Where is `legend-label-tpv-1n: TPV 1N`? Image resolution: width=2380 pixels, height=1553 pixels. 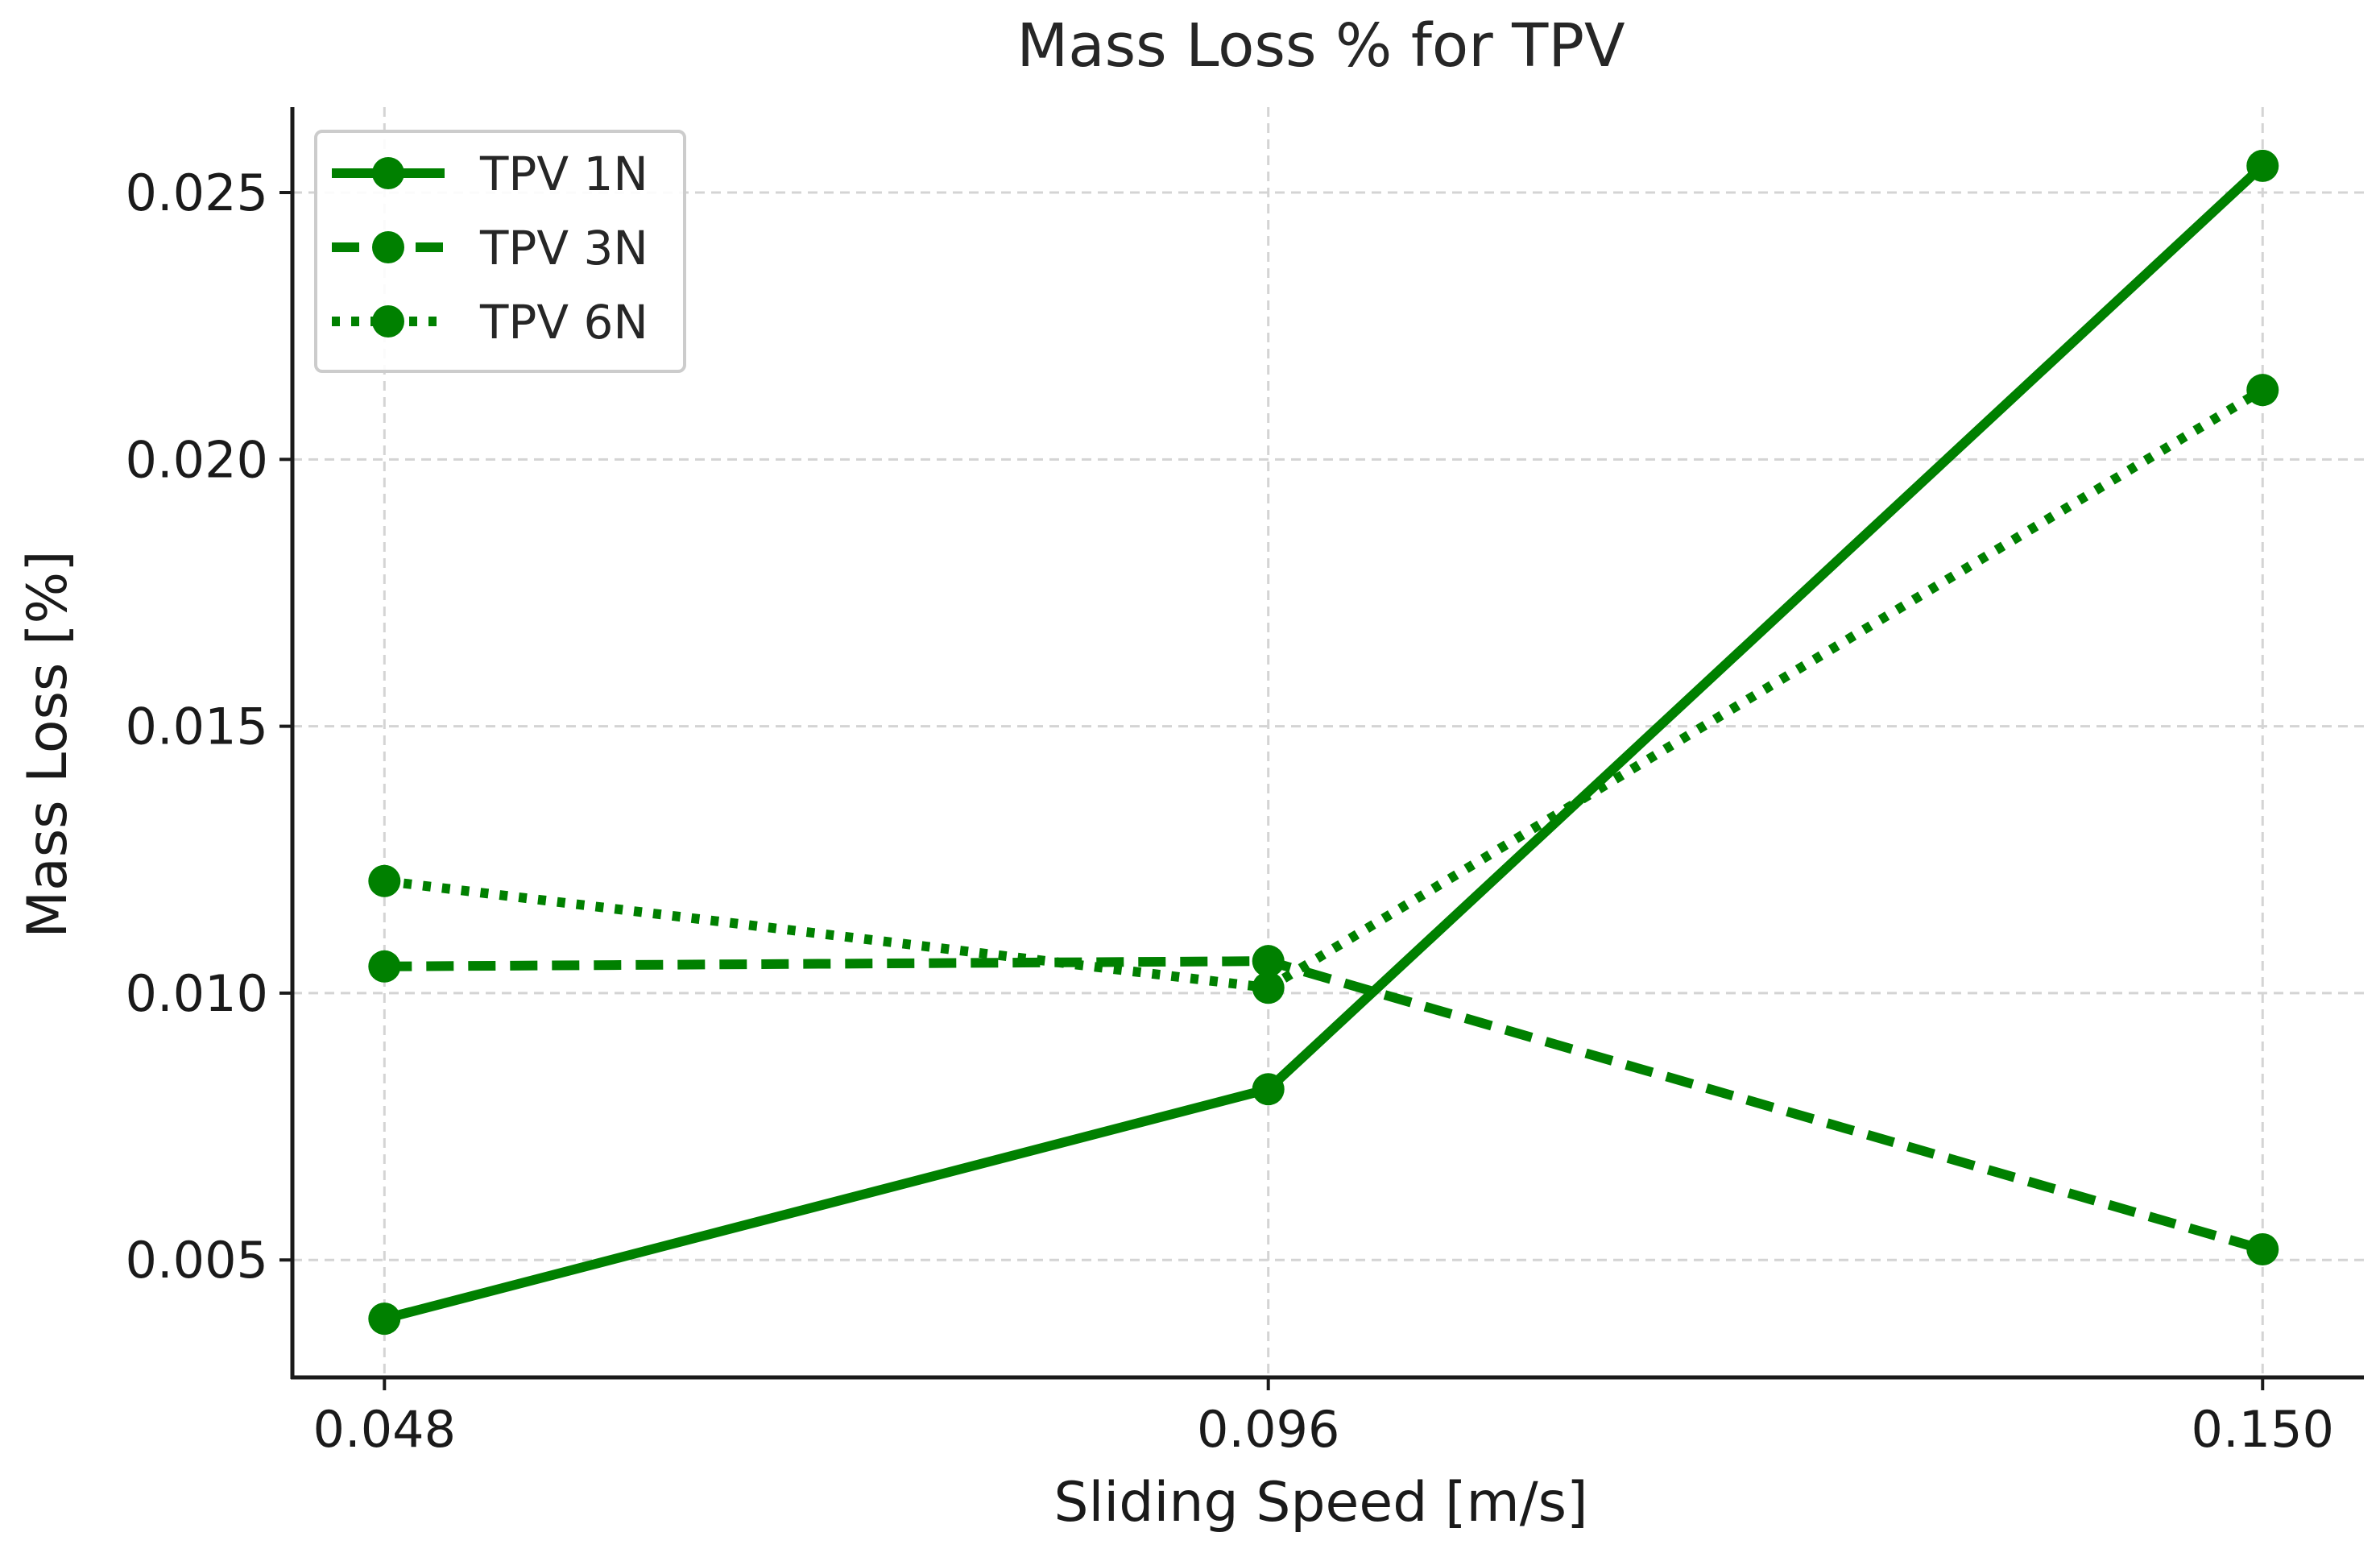
legend-label-tpv-1n: TPV 1N is located at coordinates (563, 174).